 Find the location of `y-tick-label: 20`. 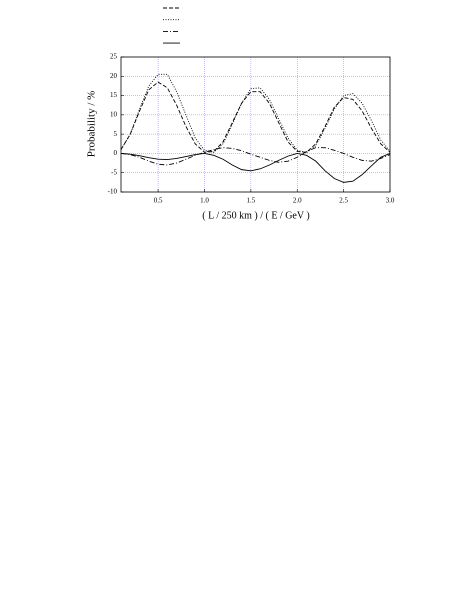

y-tick-label: 20 is located at coordinates (114, 76).